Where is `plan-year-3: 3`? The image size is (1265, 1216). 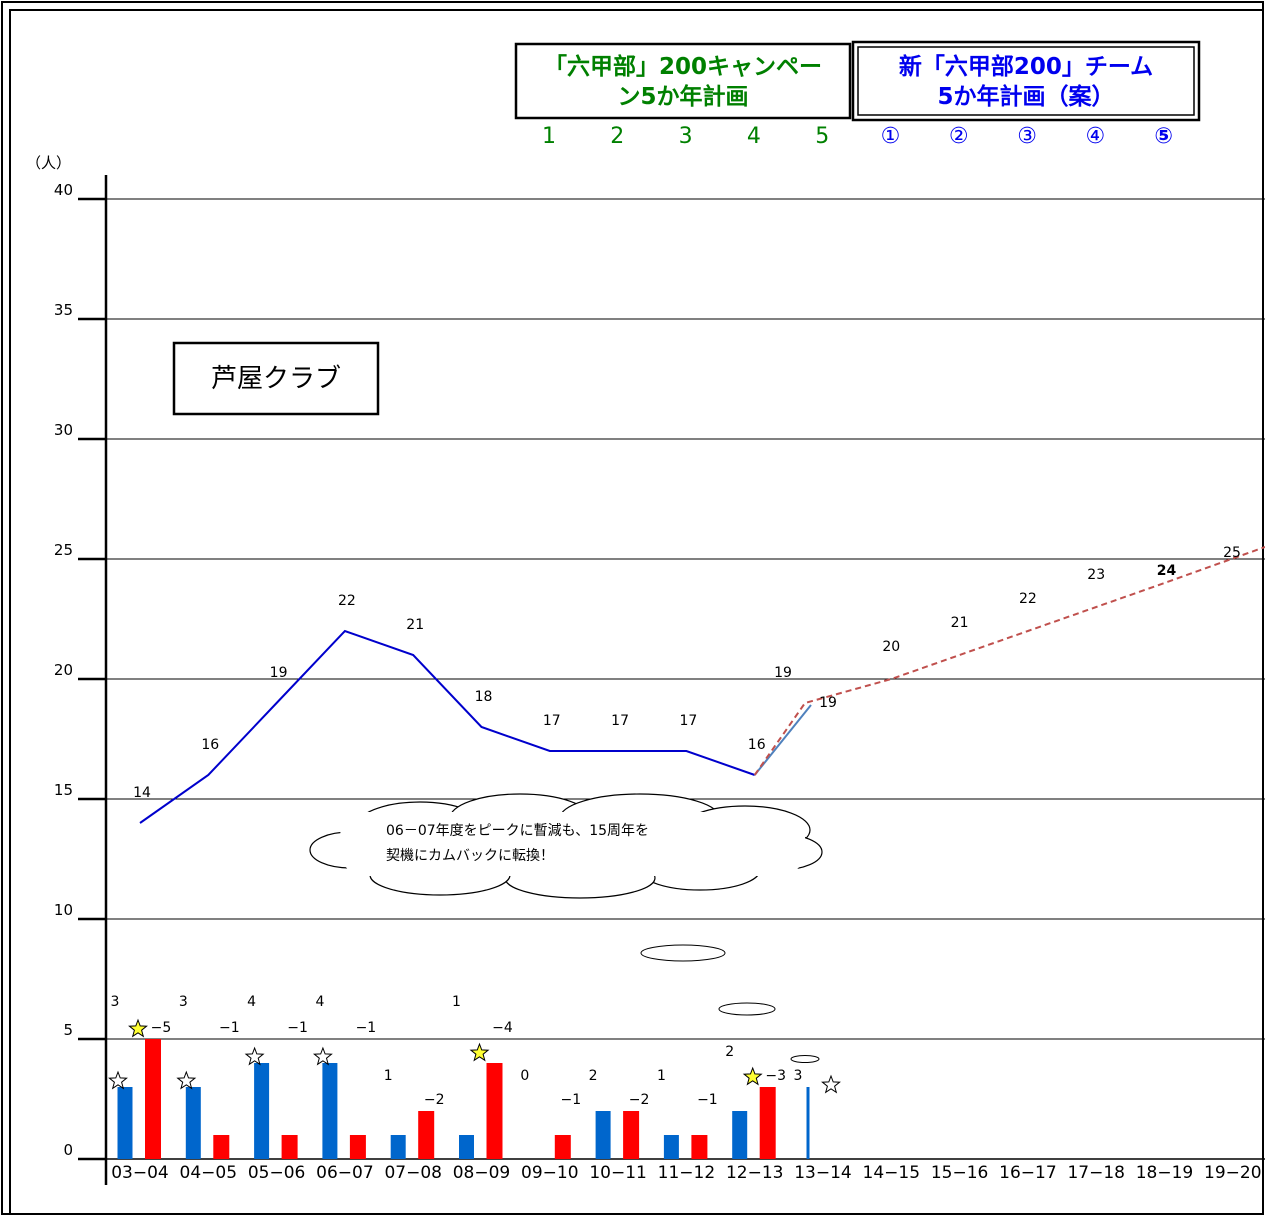
plan-year-3: 3 is located at coordinates (686, 136).